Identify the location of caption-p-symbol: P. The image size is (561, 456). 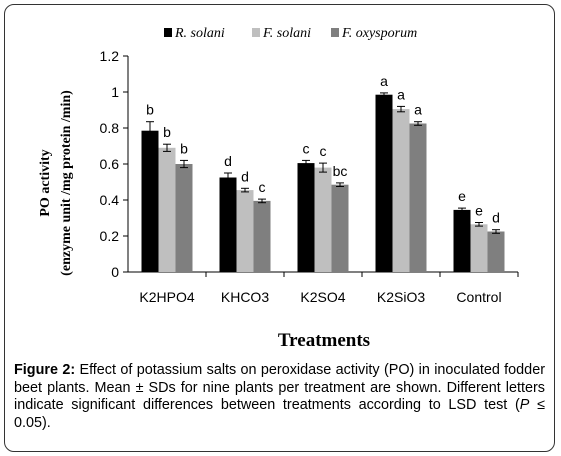
(524, 405).